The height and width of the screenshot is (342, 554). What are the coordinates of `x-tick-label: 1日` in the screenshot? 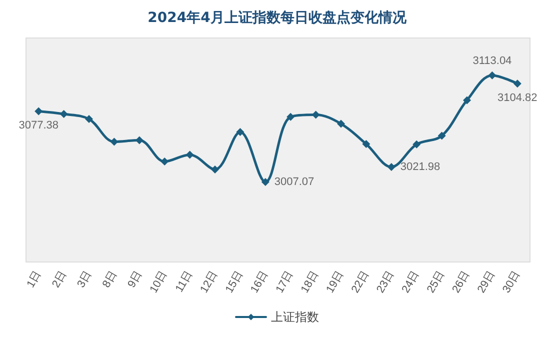 It's located at (34, 279).